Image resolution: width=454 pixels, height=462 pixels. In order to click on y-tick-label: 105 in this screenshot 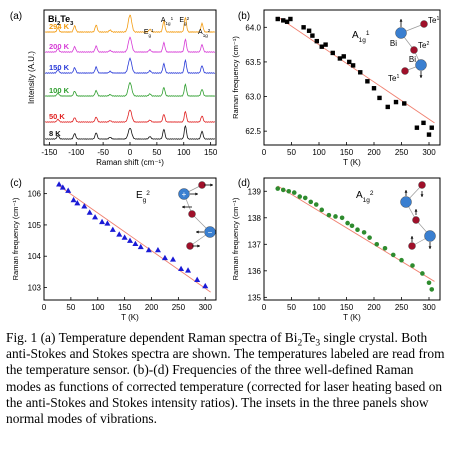, I will do `click(35, 225)`.